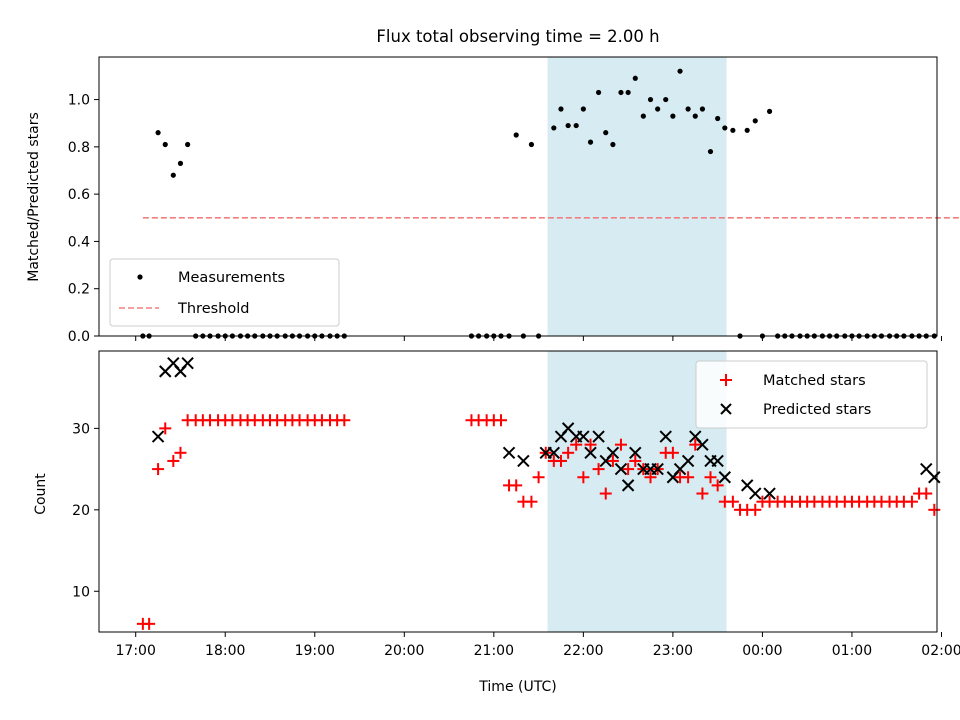  I want to click on top-y-axis-label: Matched/Predicted stars, so click(34, 197).